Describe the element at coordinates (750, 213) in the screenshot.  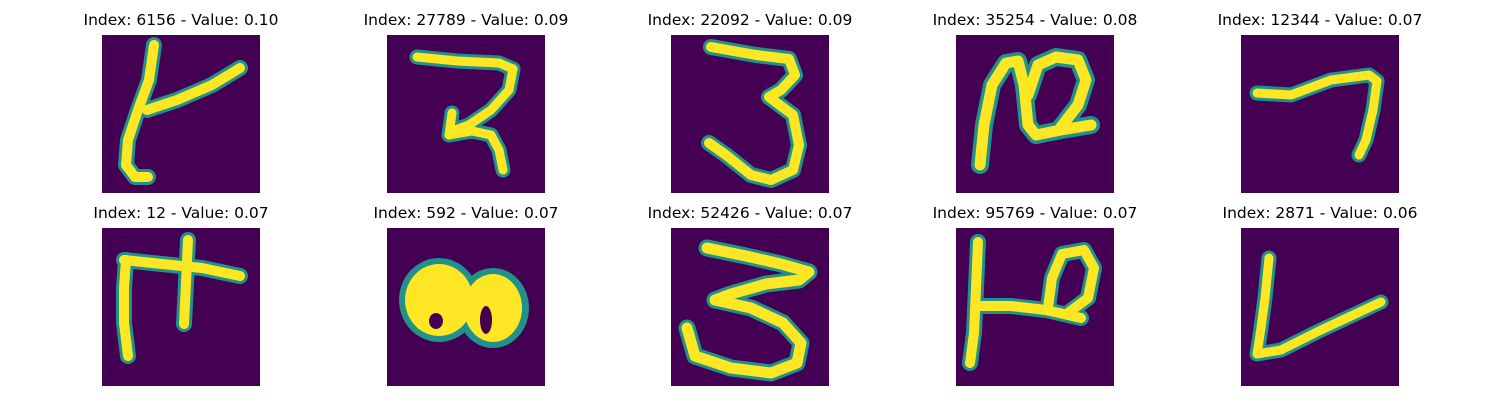
I see `cell-title: Index: 52426 - Value: 0.07` at that location.